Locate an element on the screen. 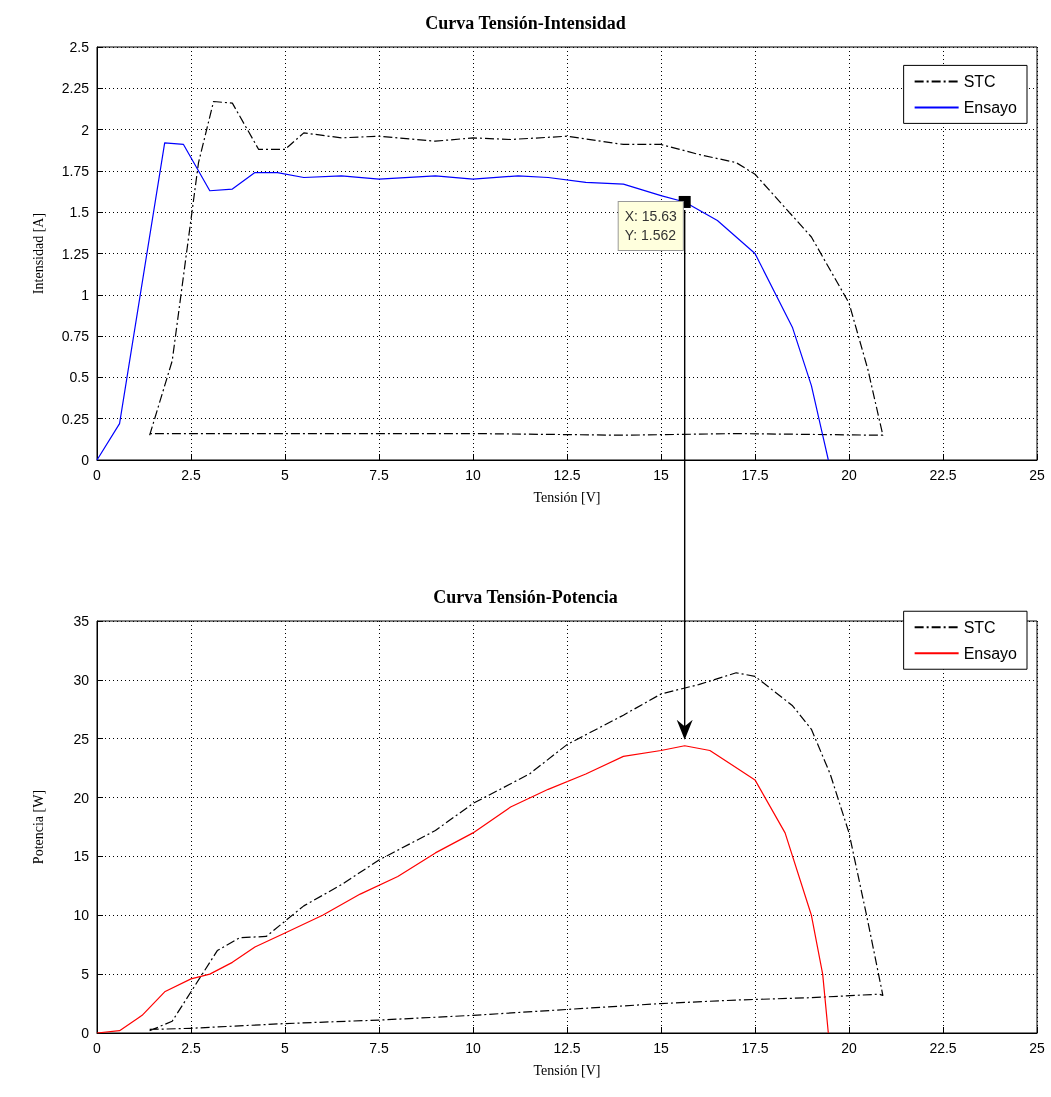 The image size is (1051, 1097). y-tick-label: 2 is located at coordinates (85, 129).